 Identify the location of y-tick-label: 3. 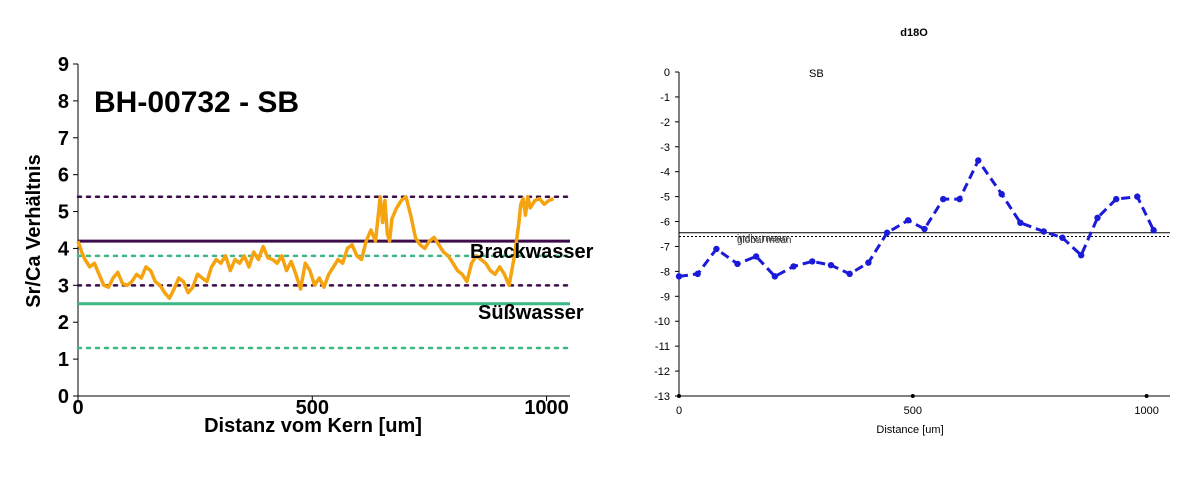
(63, 286).